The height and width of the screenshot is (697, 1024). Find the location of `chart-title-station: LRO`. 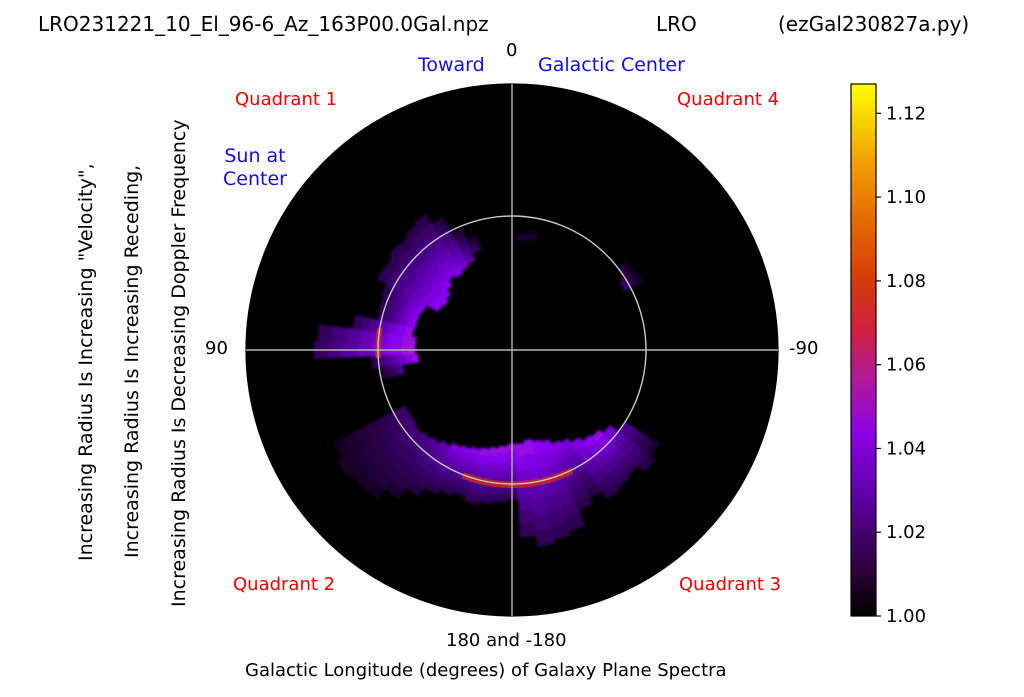

chart-title-station: LRO is located at coordinates (676, 24).